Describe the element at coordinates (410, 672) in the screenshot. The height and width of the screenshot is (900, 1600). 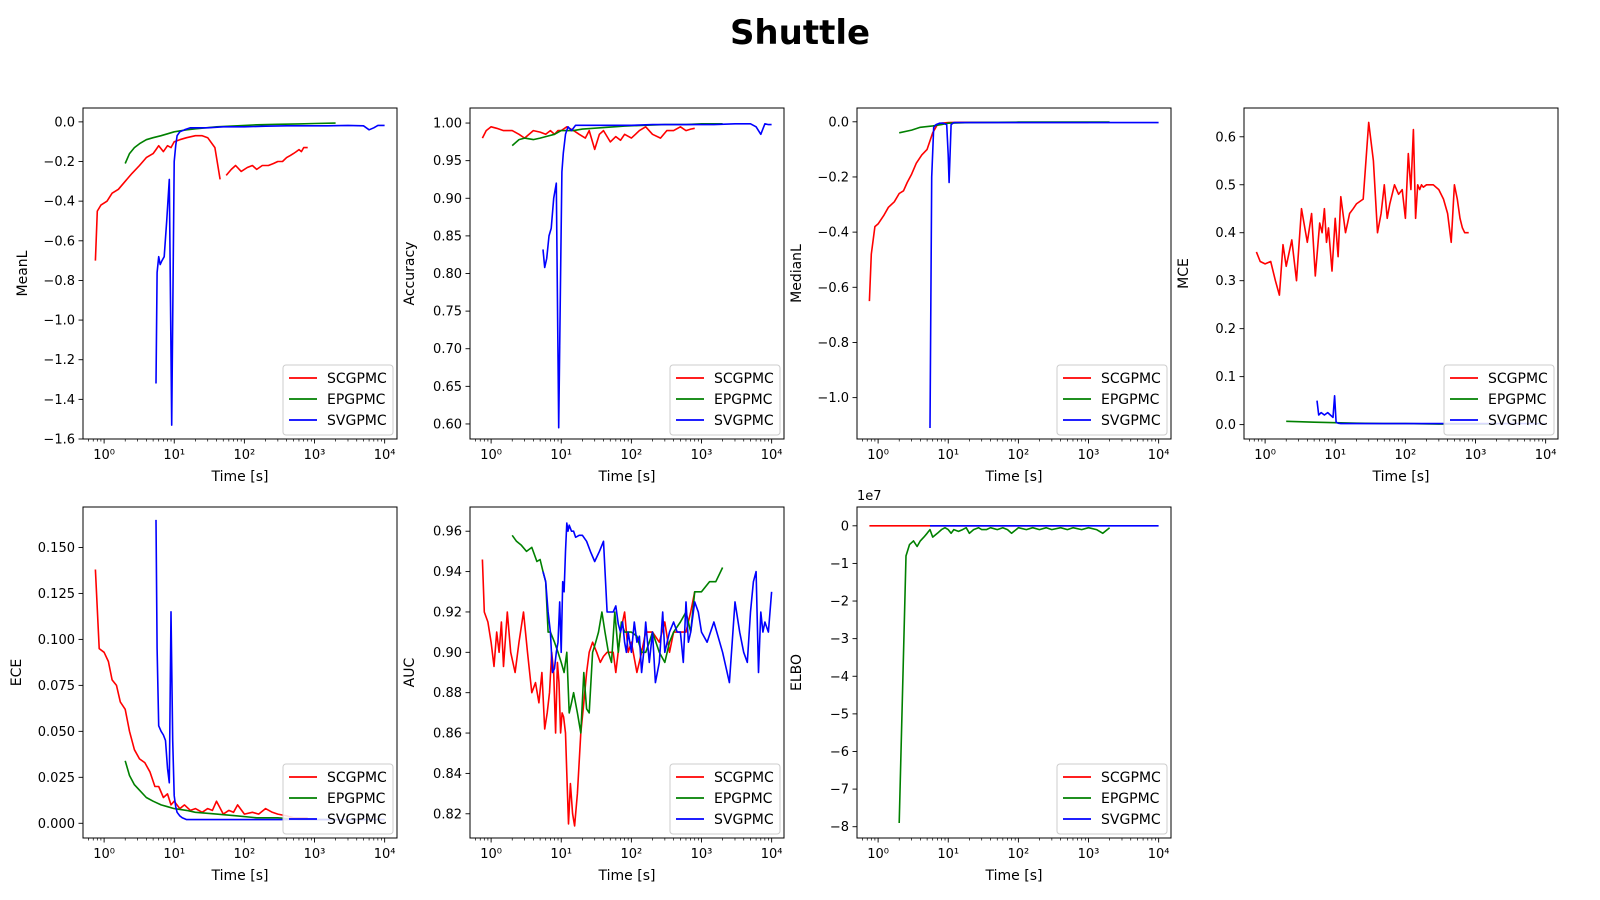
I see `y-axis-label: AUC` at that location.